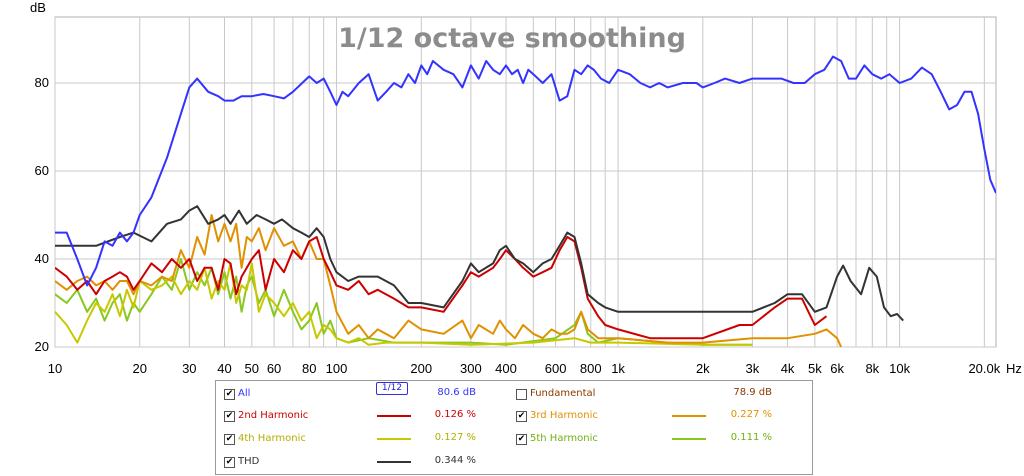 The height and width of the screenshot is (476, 1024). What do you see at coordinates (42, 258) in the screenshot?
I see `y-tick-label: 40` at bounding box center [42, 258].